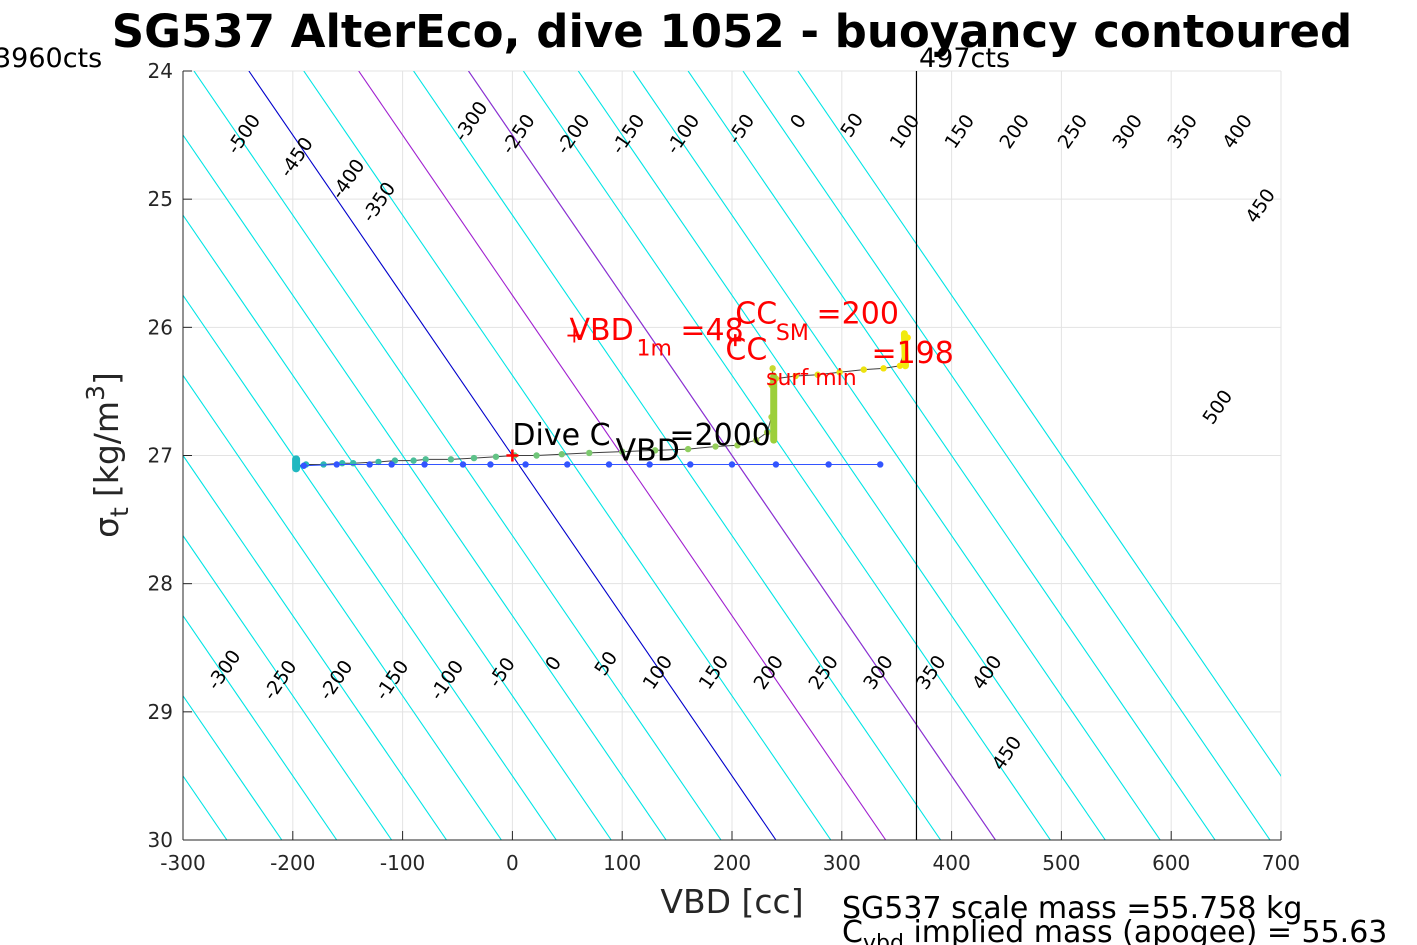 This screenshot has width=1417, height=945. I want to click on y-tick-label-0: 24, so click(160, 71).